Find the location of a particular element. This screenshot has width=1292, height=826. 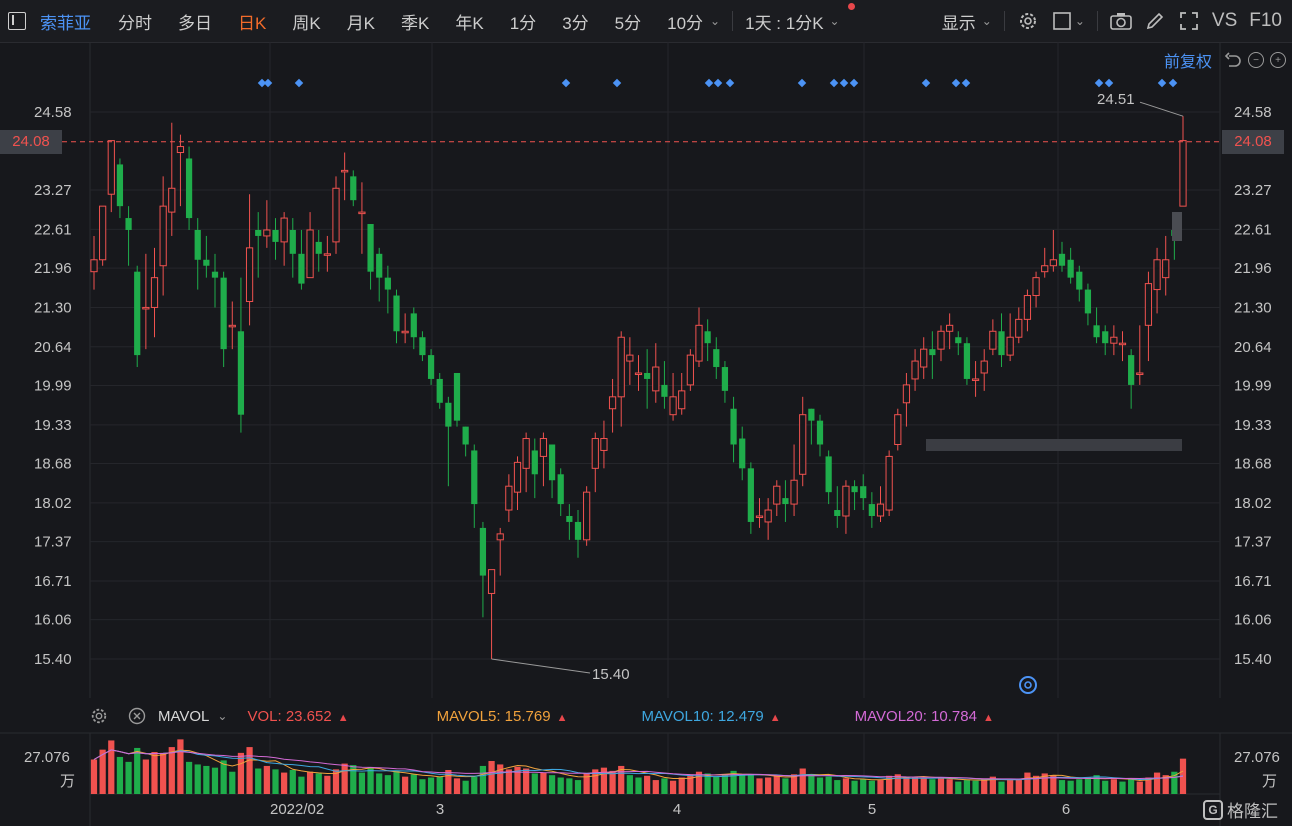

y-tick-label-right: 16.06 is located at coordinates (1253, 620).